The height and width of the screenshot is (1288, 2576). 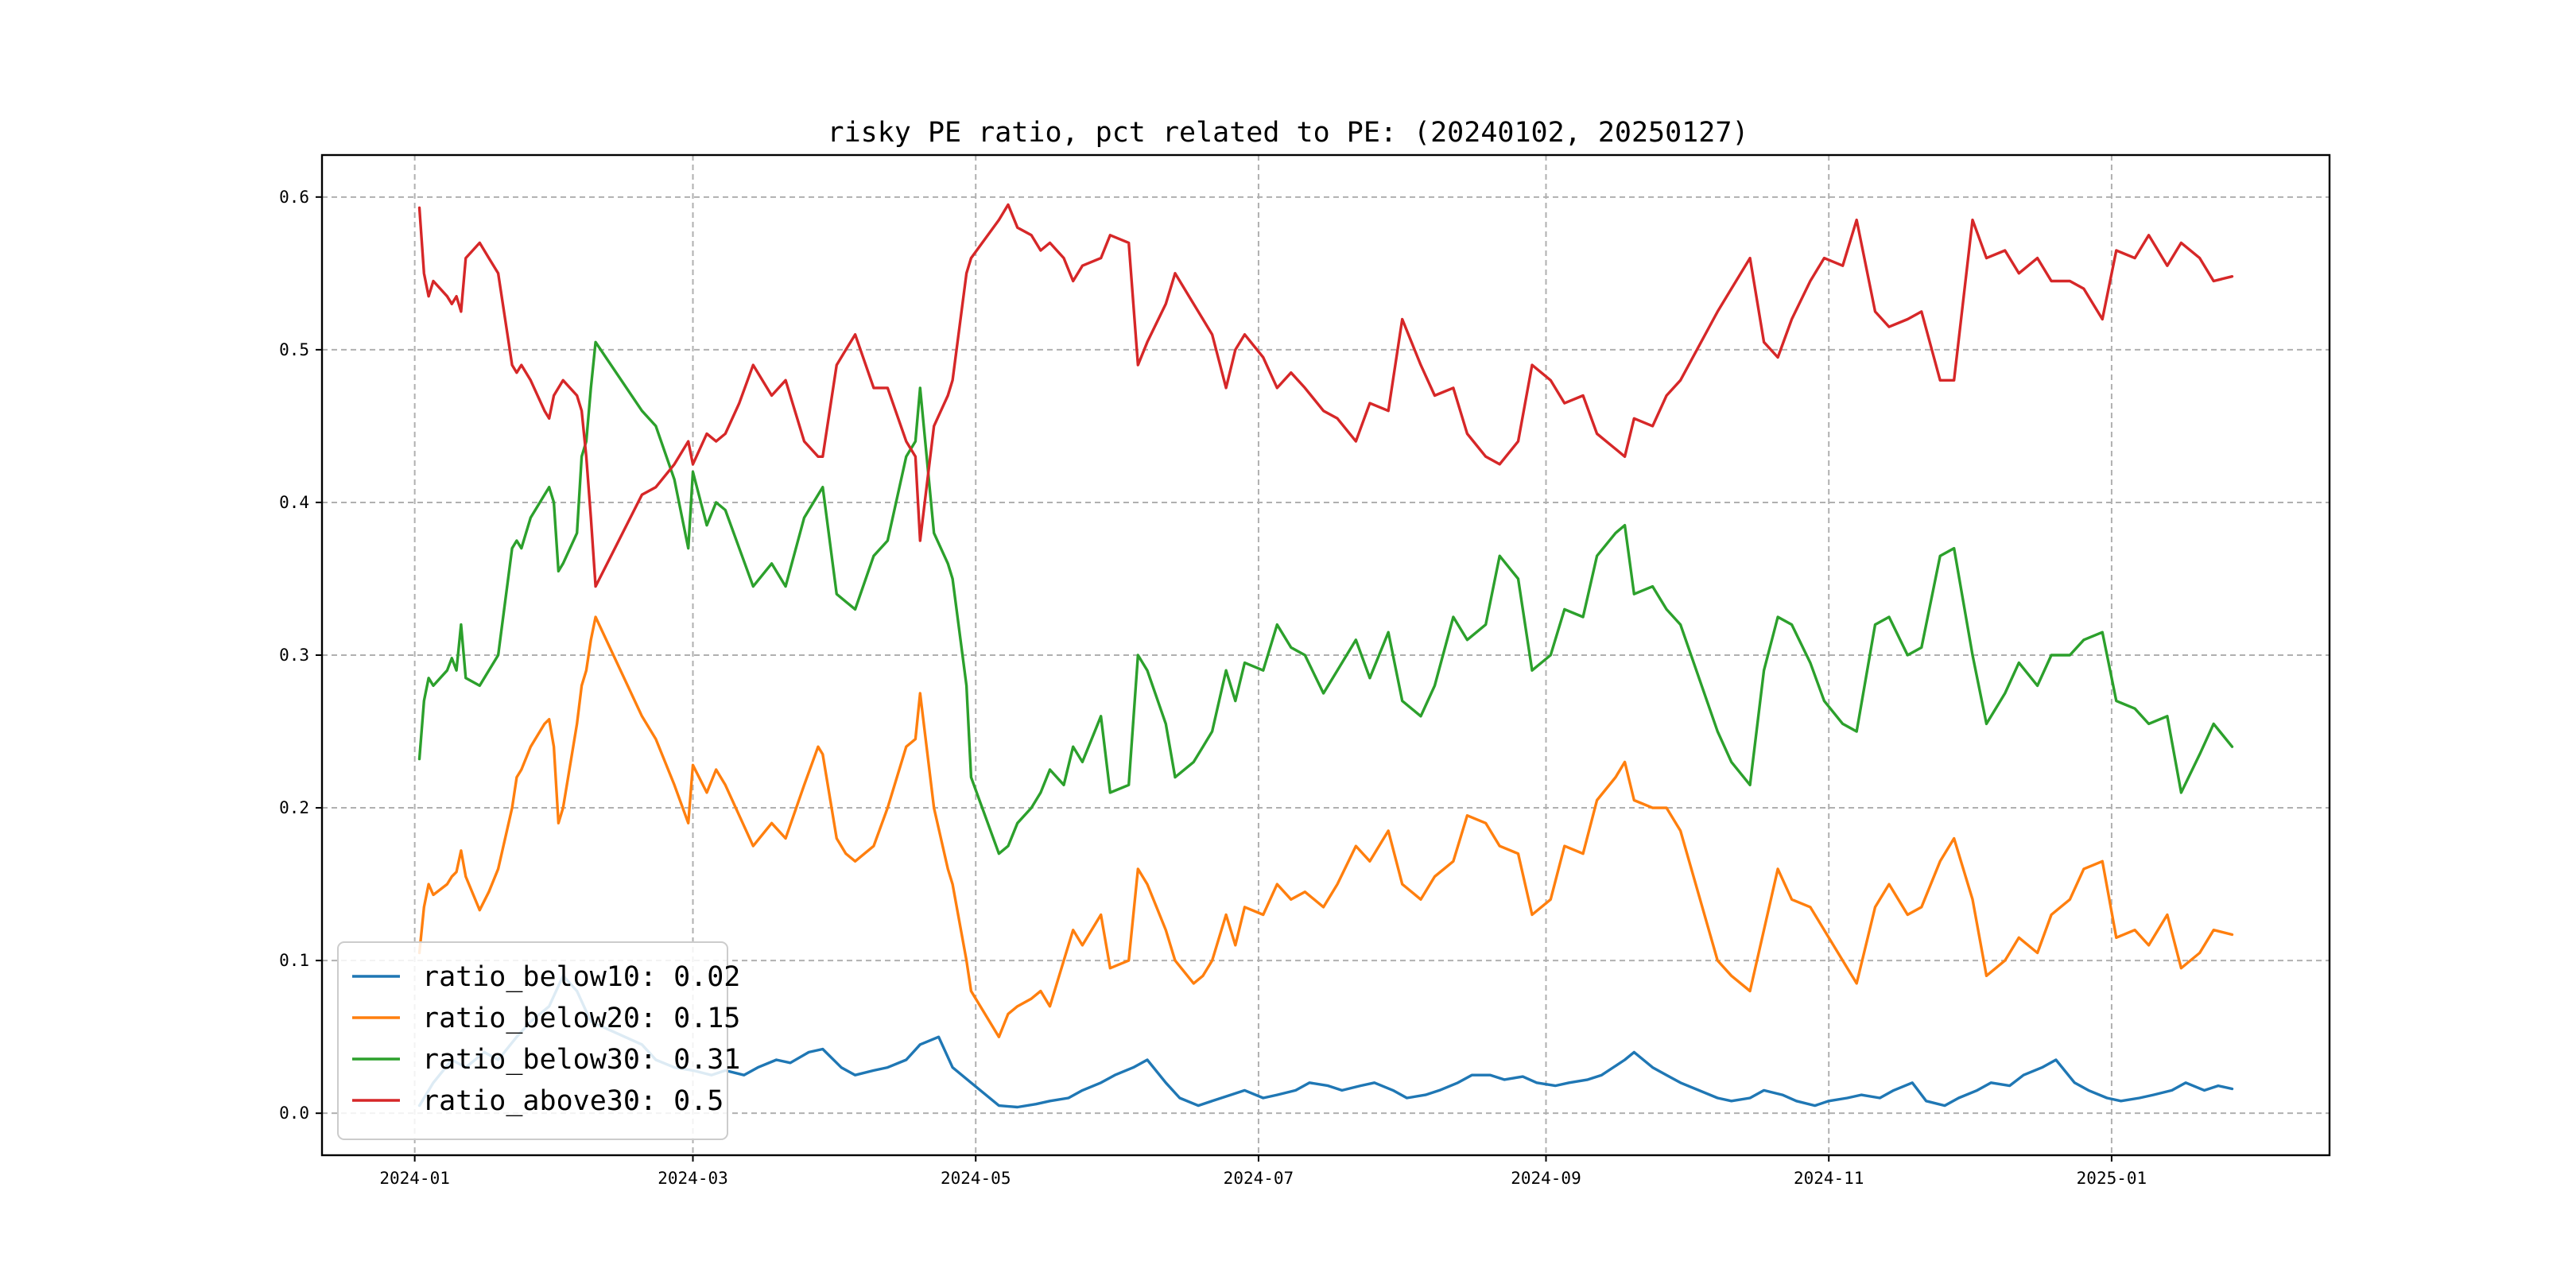 I want to click on x-tick-label: 2024-11, so click(x=1829, y=1178).